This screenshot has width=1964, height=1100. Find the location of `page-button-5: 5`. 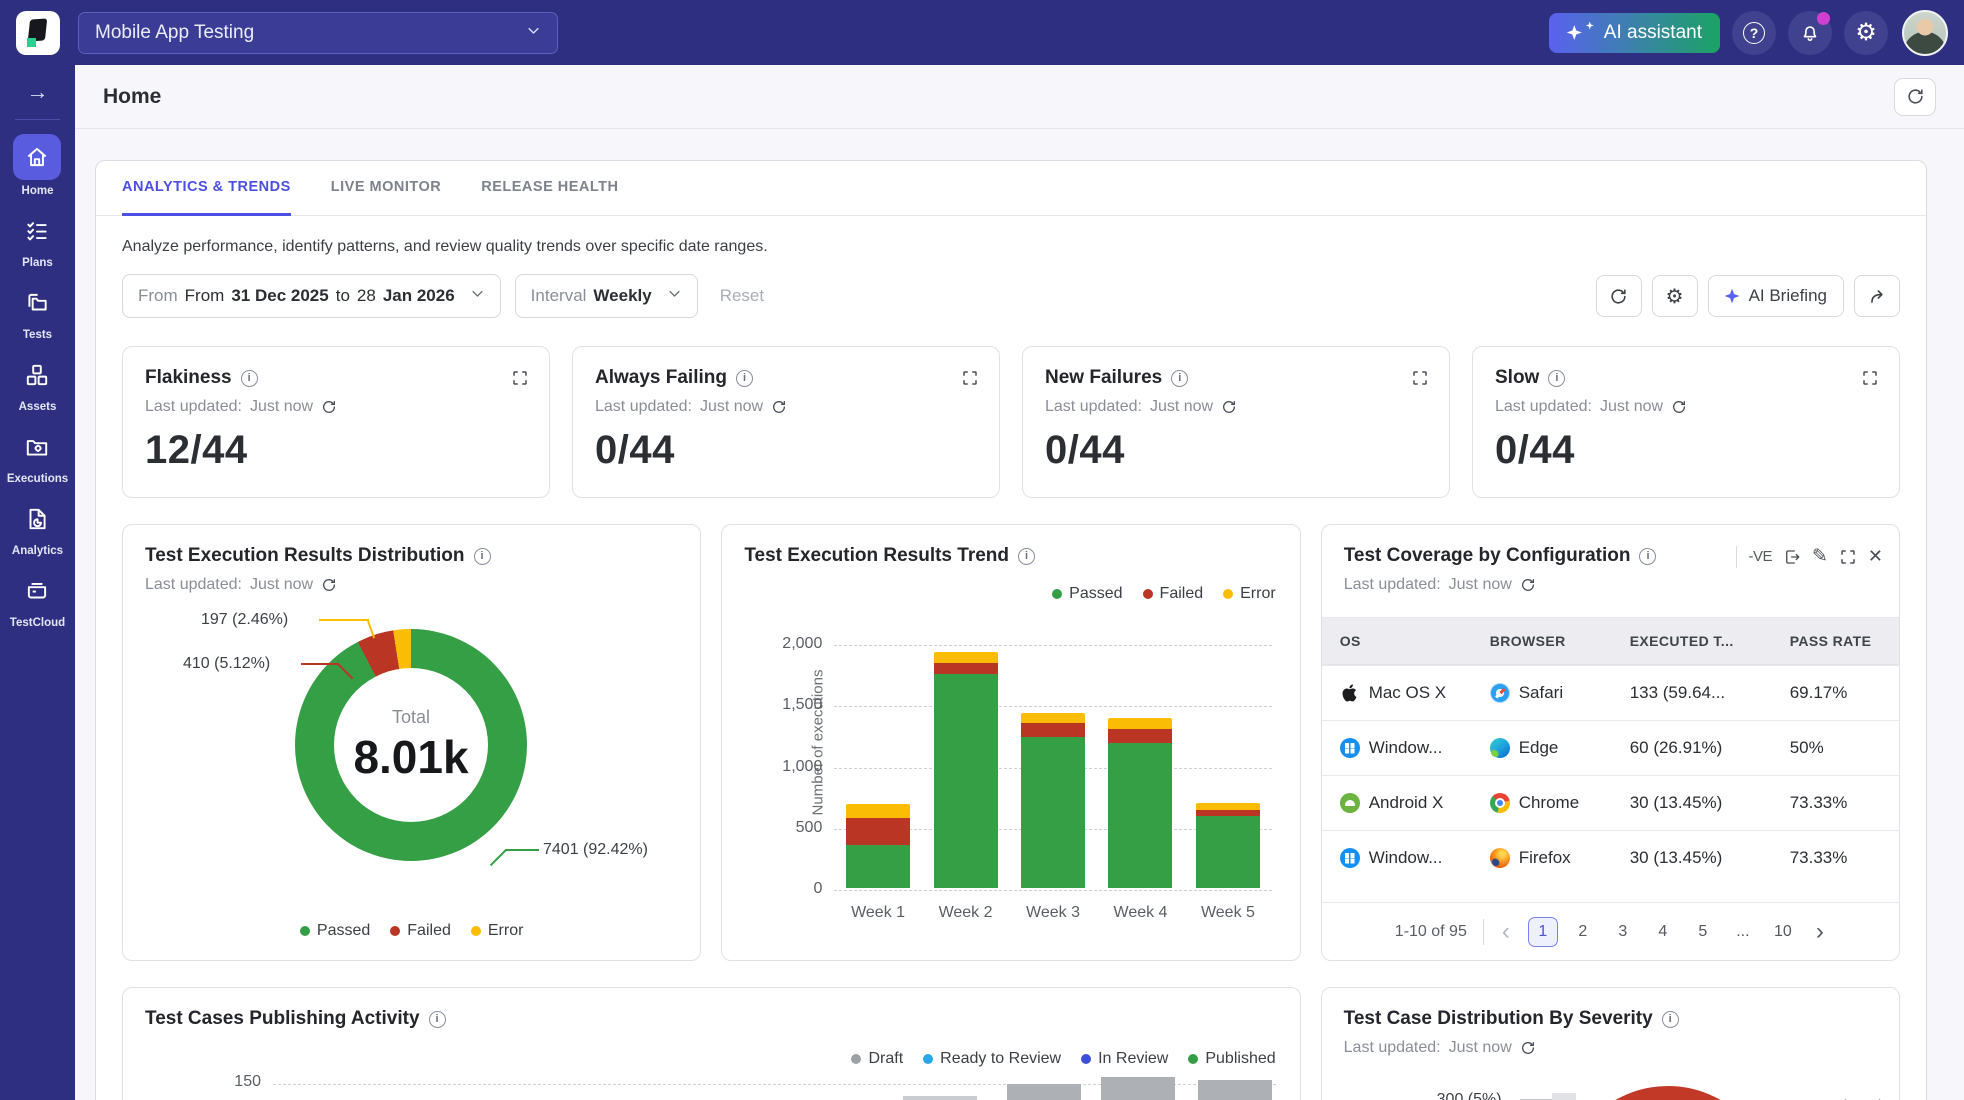

page-button-5: 5 is located at coordinates (1703, 931).